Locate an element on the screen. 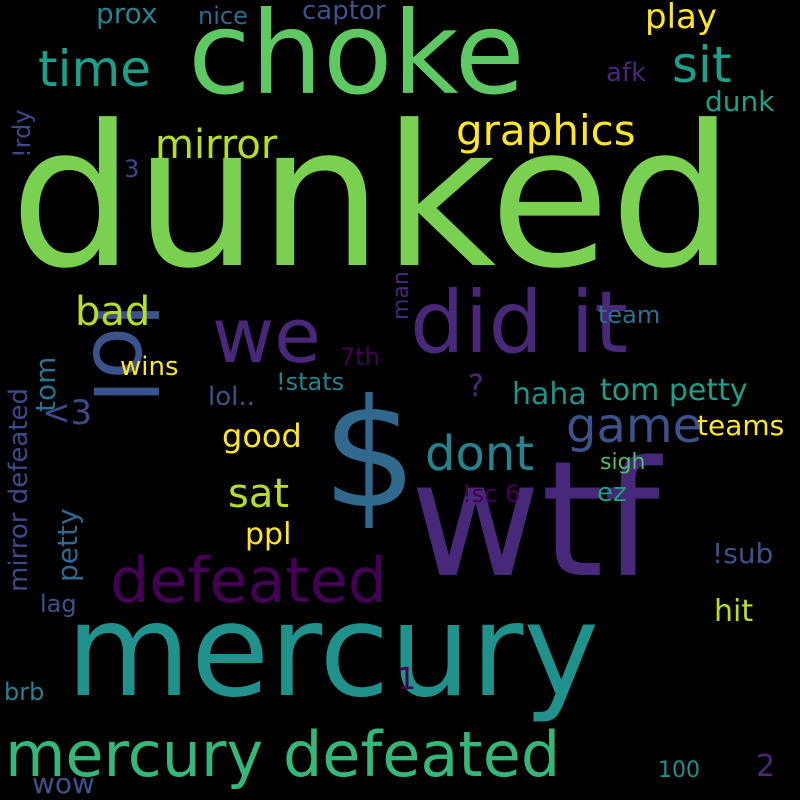  word-: $ is located at coordinates (370, 455).